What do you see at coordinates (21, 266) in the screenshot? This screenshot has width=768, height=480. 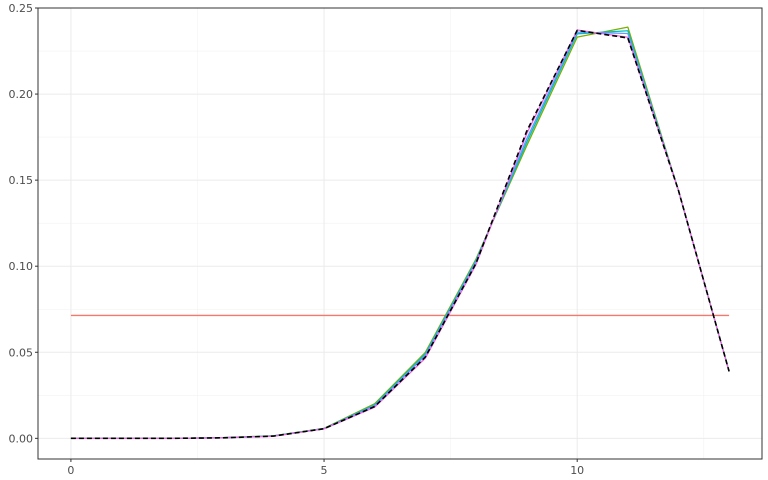 I see `y-tick-label: 0.10` at bounding box center [21, 266].